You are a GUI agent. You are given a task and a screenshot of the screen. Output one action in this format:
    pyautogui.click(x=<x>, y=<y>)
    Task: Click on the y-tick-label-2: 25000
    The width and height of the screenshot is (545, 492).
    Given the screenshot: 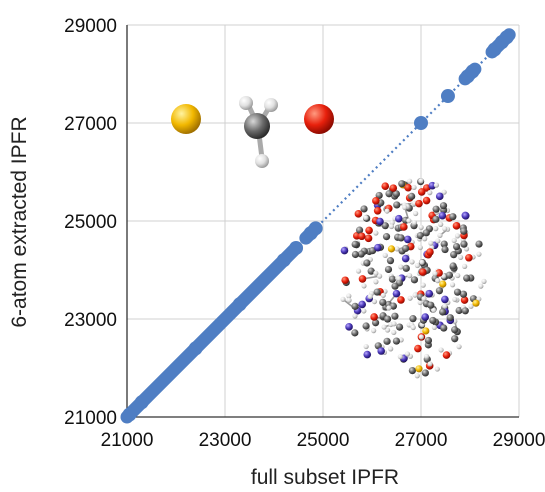 What is the action you would take?
    pyautogui.click(x=90, y=222)
    